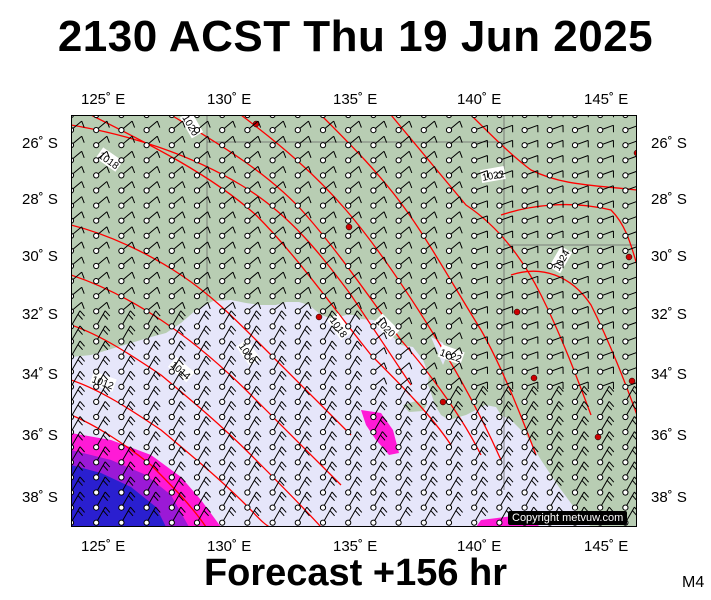  I want to click on lat-label-36-right: 36˚ S, so click(669, 435).